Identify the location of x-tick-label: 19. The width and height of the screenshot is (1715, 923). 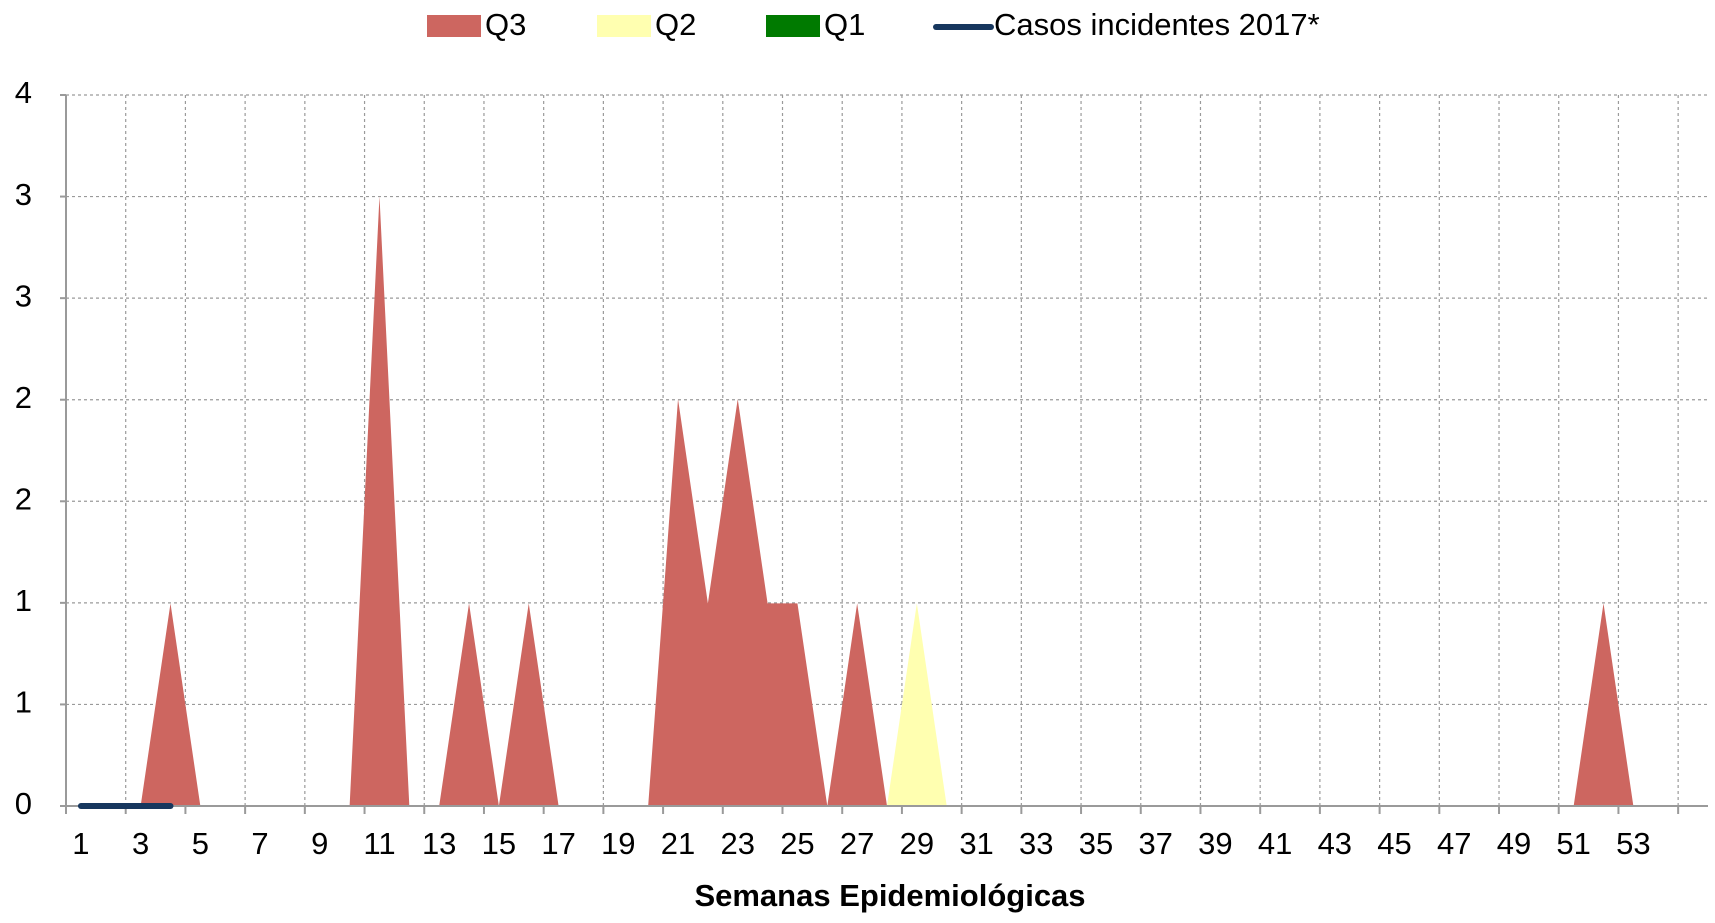
(618, 843).